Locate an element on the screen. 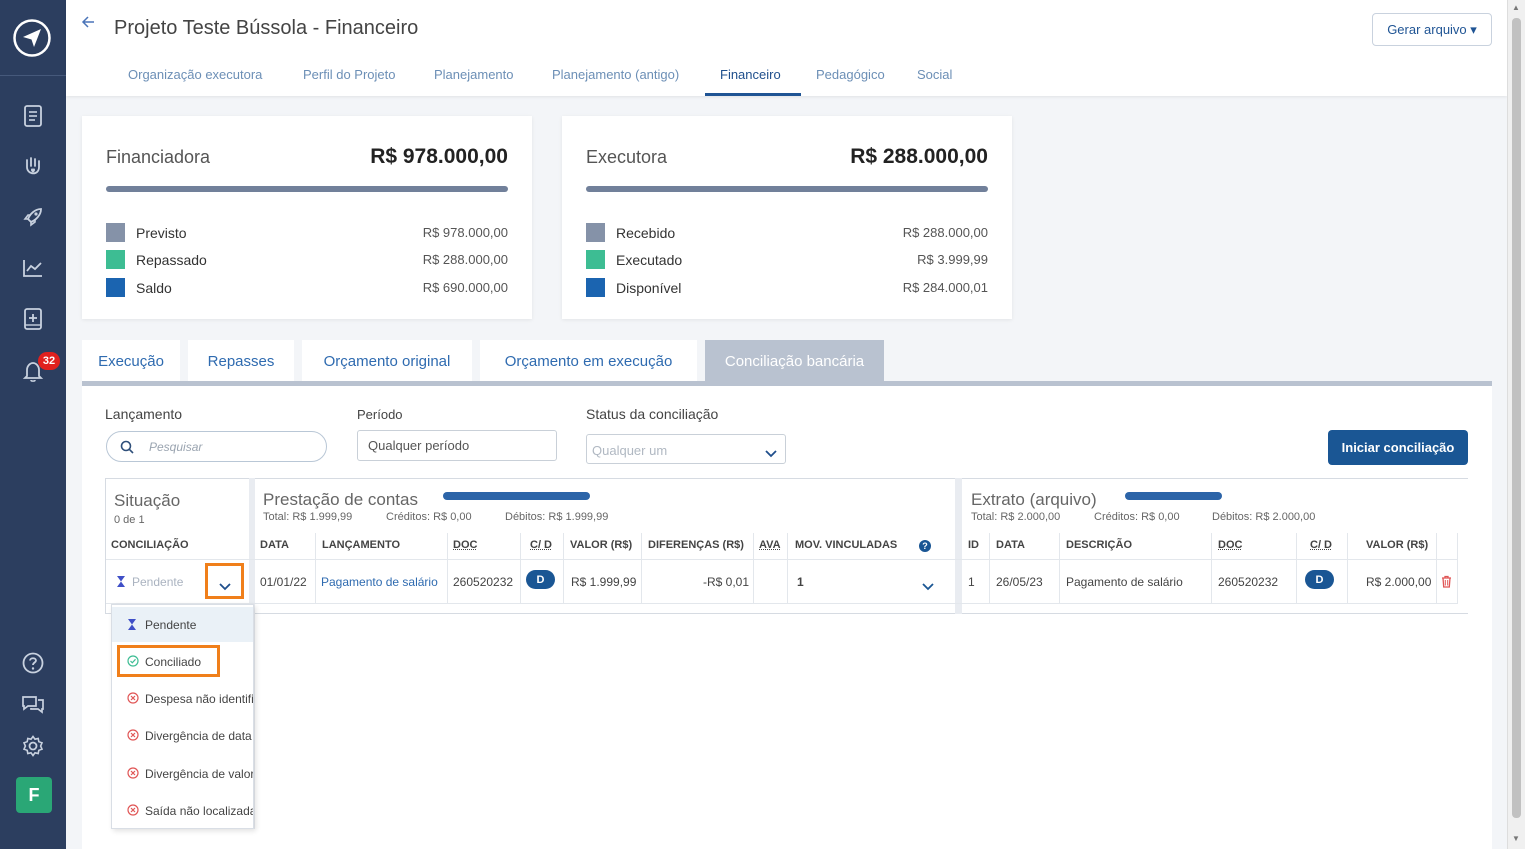  document-icon is located at coordinates (33, 116).